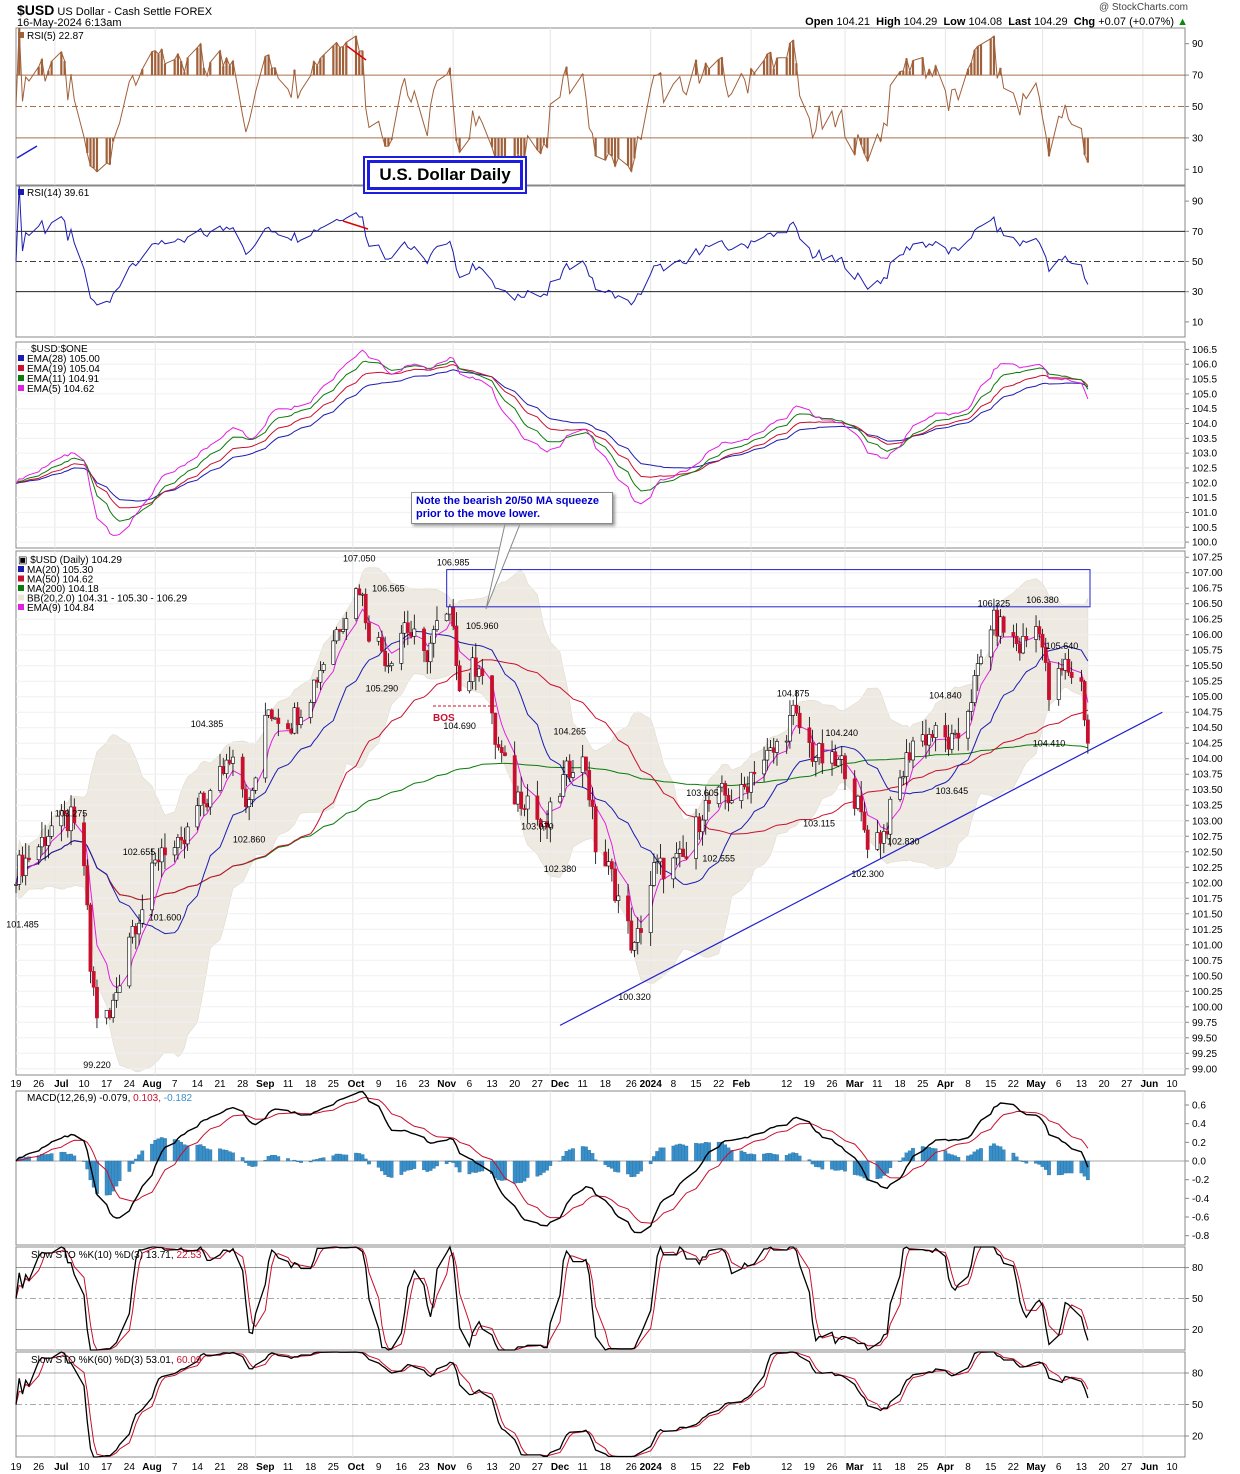  Describe the element at coordinates (69, 23) in the screenshot. I see `chart-date: 16-May-2024 6:13am` at that location.